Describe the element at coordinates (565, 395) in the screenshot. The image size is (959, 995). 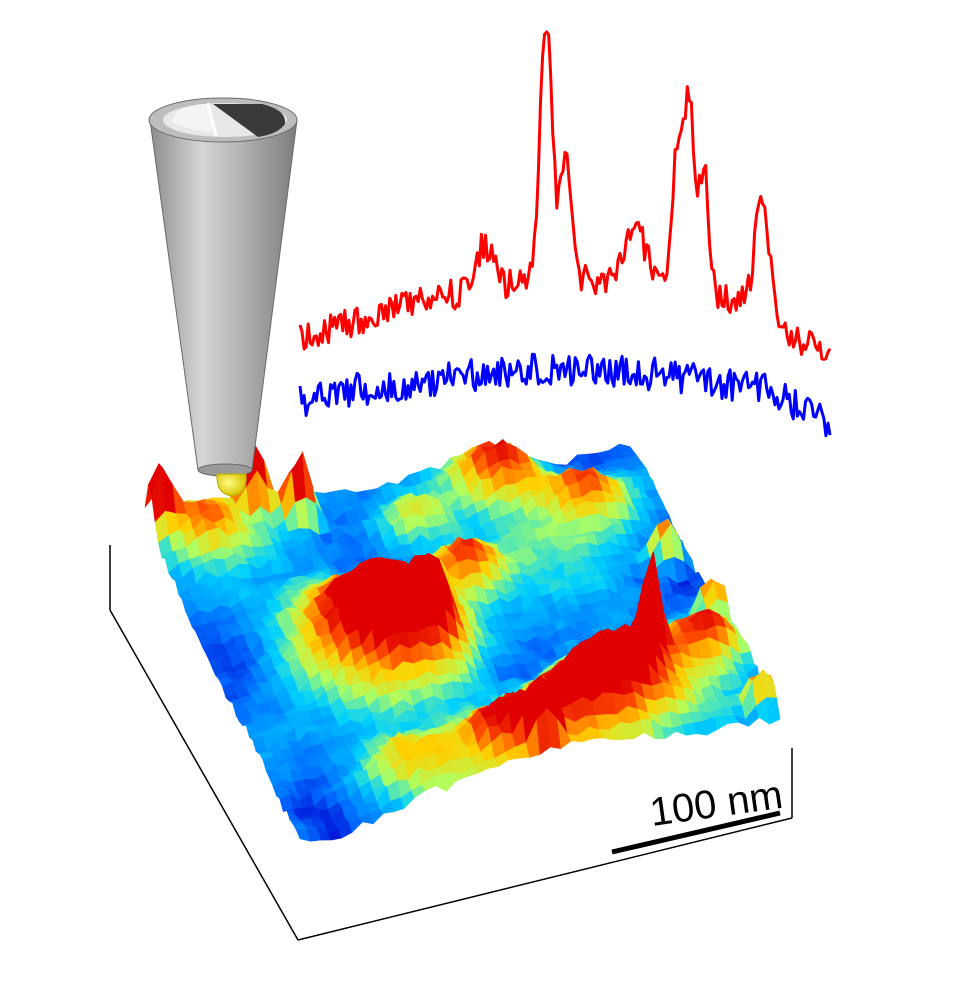
I see `spectrum-trace-blue` at that location.